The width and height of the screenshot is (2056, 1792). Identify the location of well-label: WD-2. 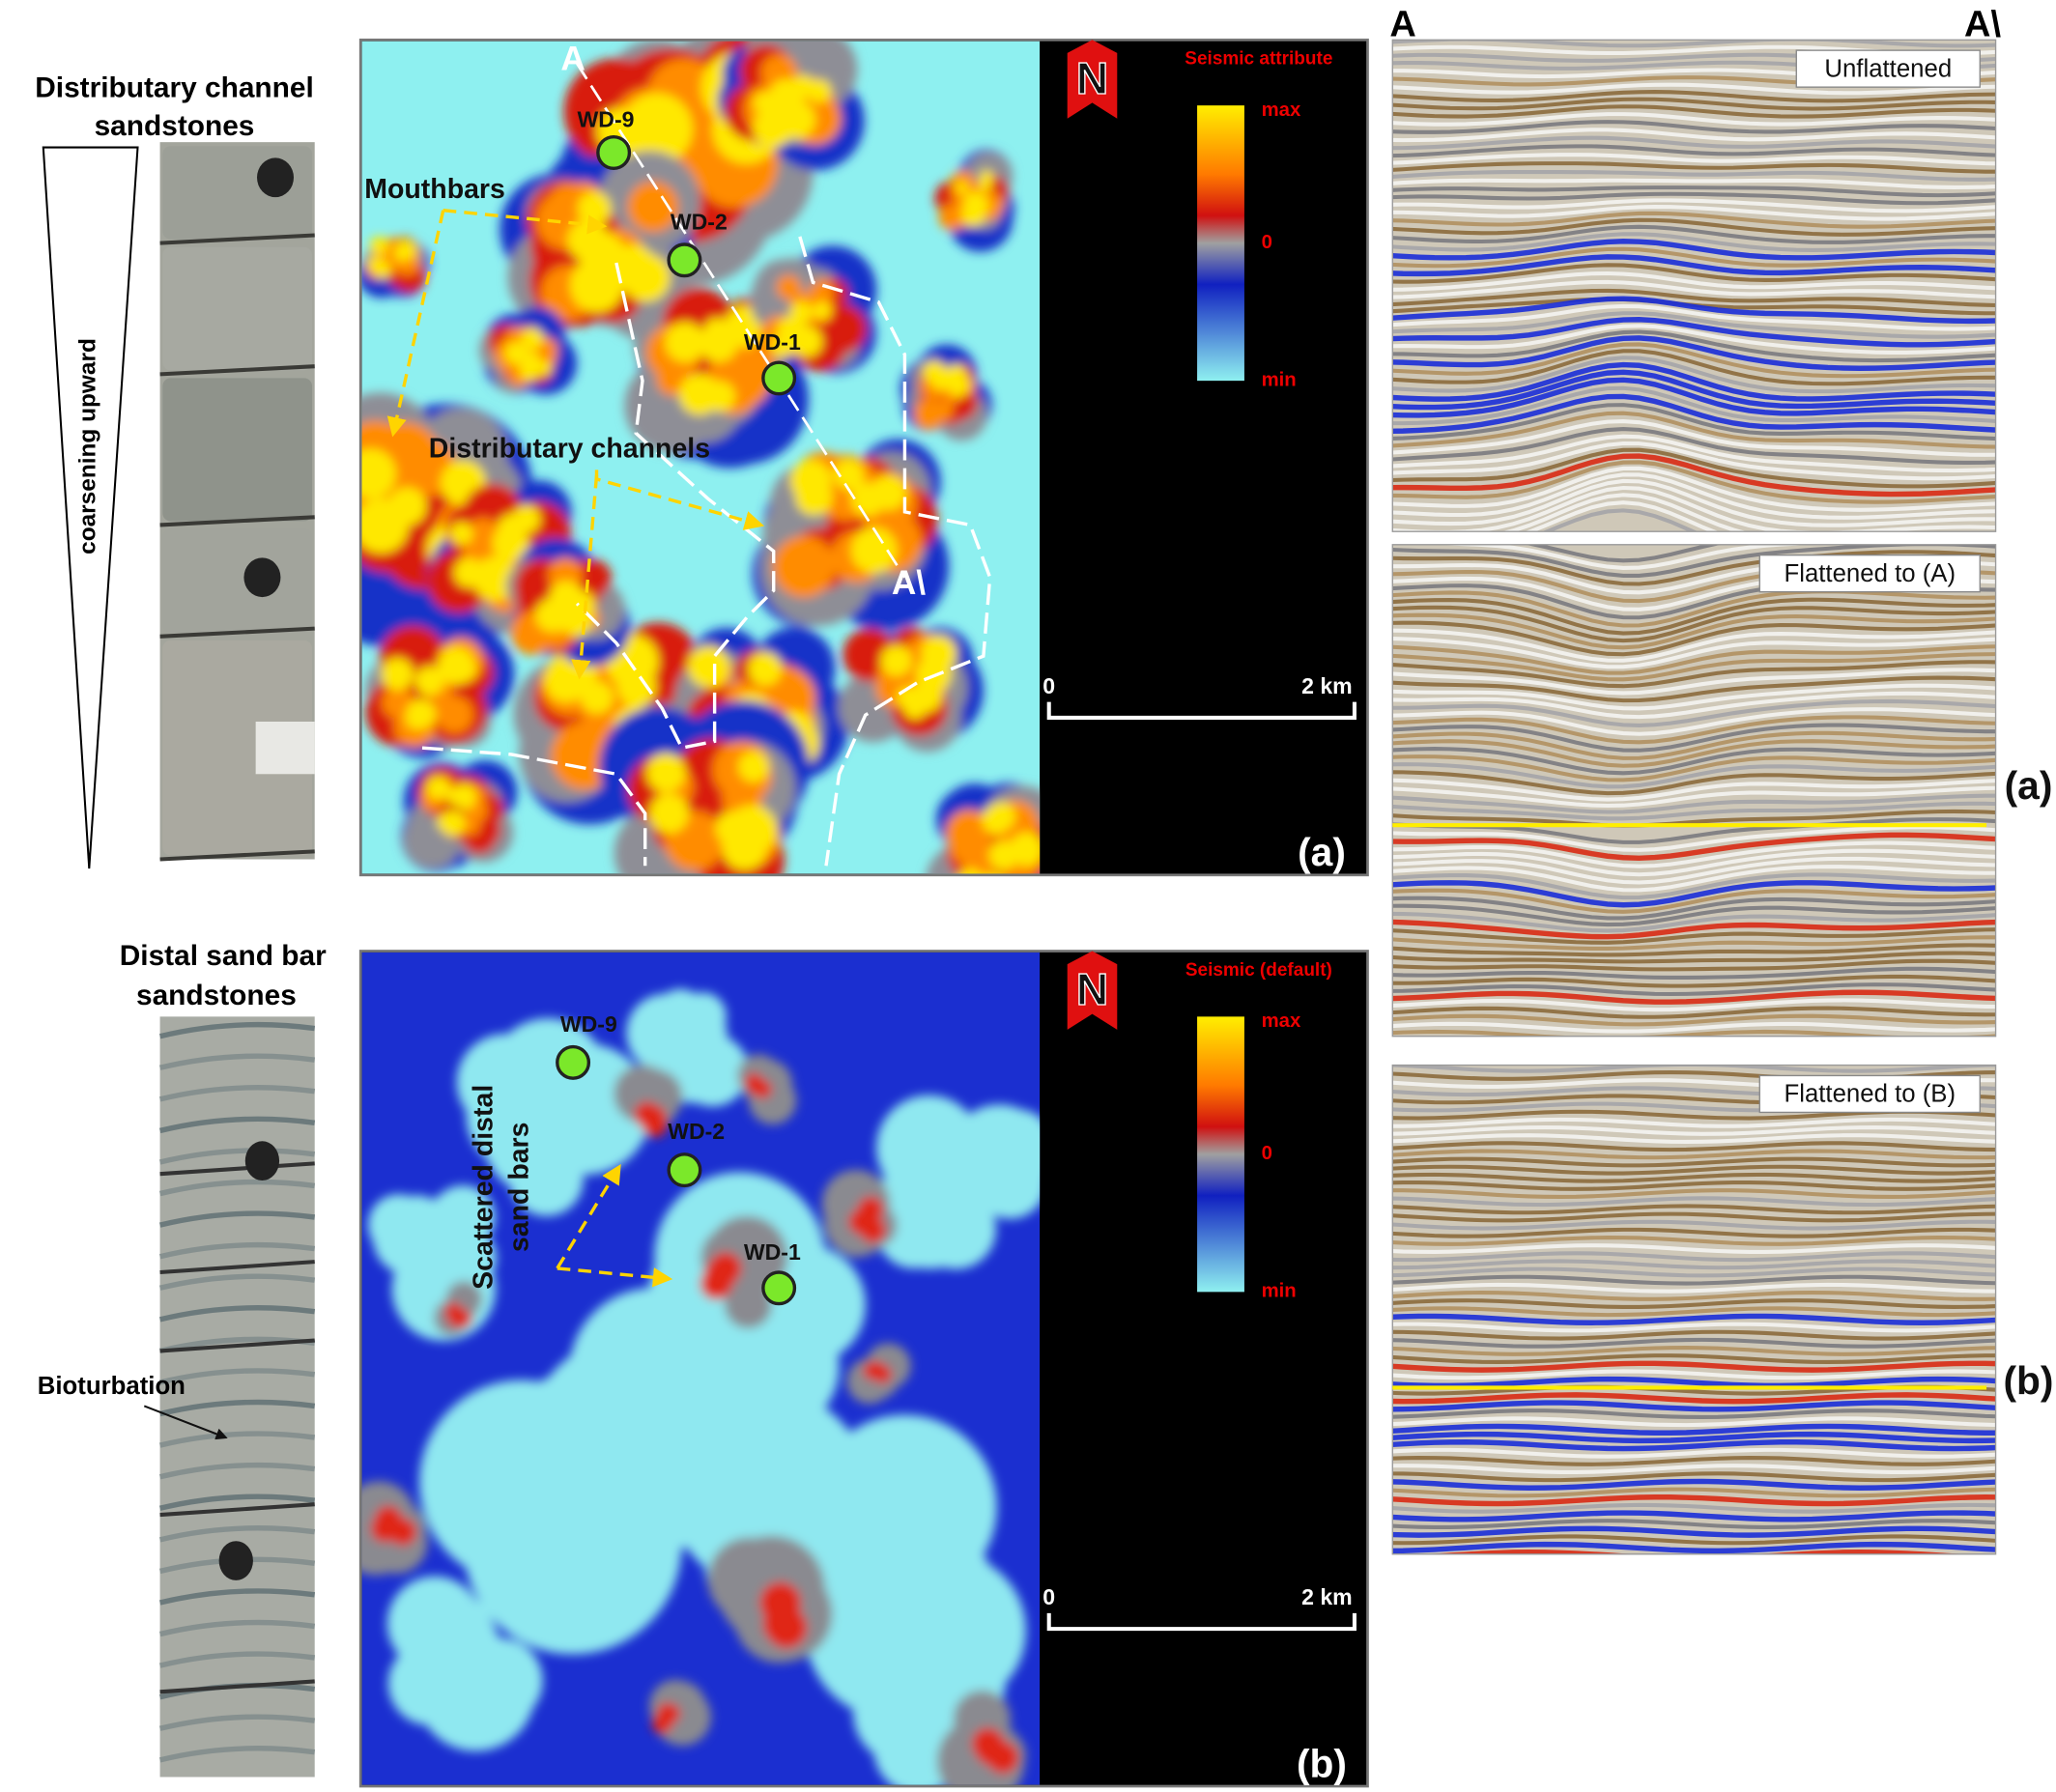
(700, 221).